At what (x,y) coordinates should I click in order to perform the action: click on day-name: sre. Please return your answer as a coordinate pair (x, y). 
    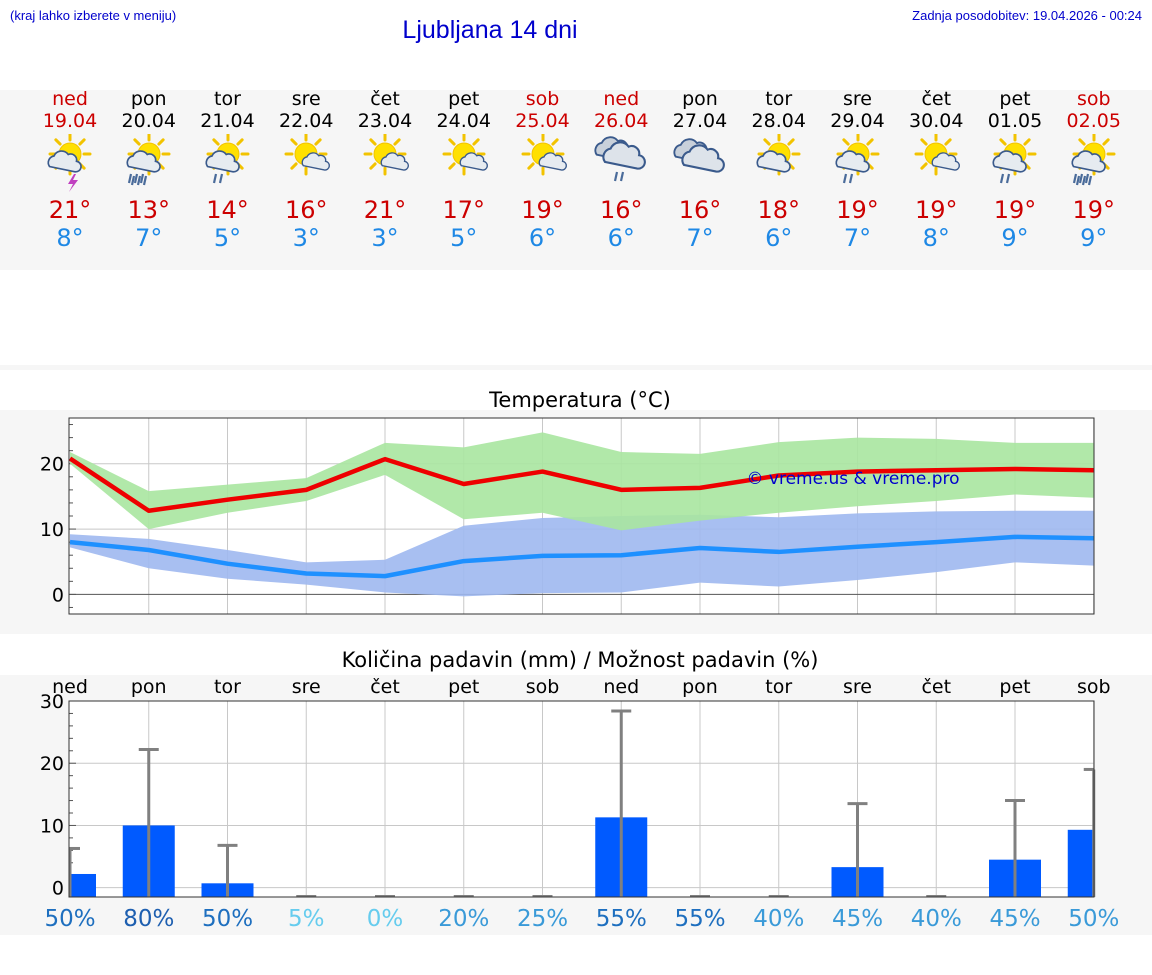
    Looking at the image, I should click on (857, 99).